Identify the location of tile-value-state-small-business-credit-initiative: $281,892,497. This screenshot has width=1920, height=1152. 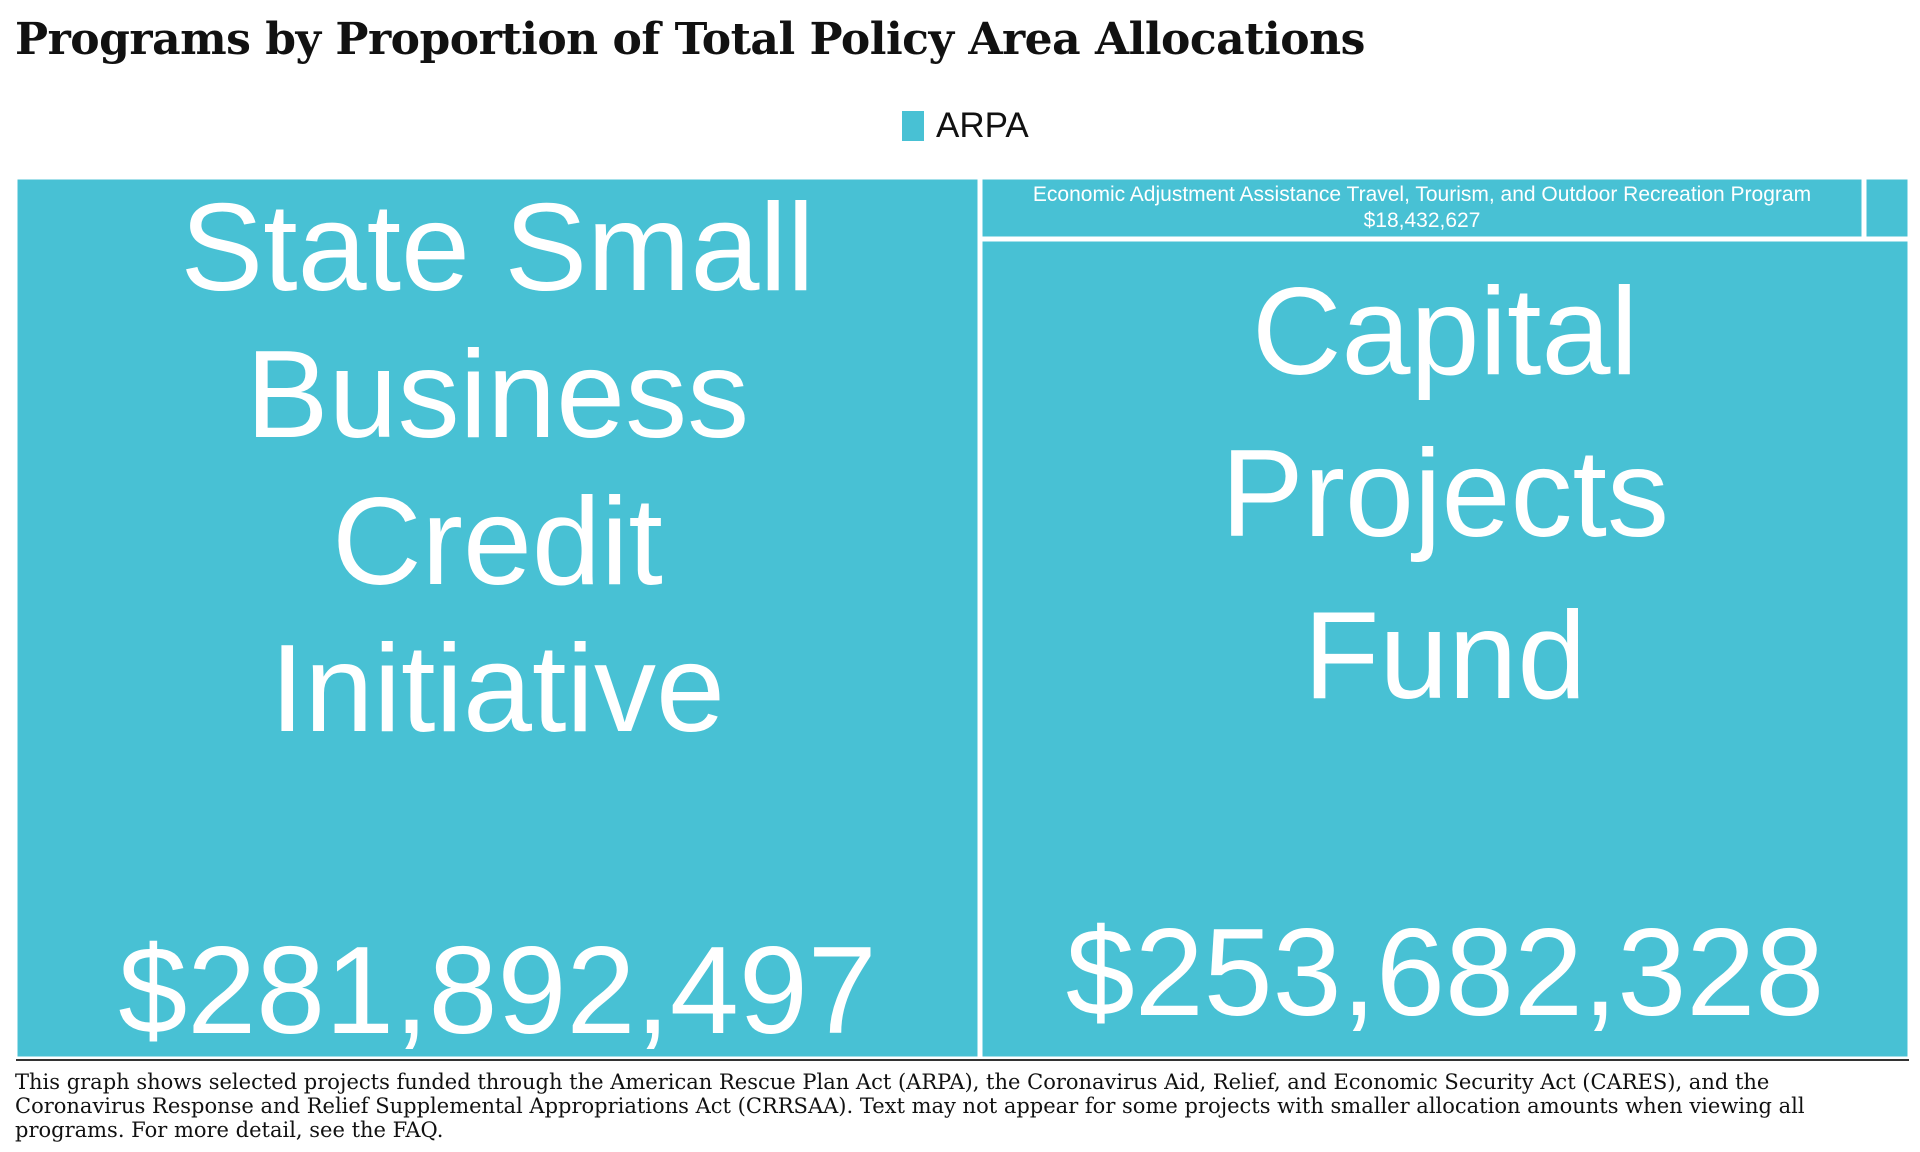
(497, 990).